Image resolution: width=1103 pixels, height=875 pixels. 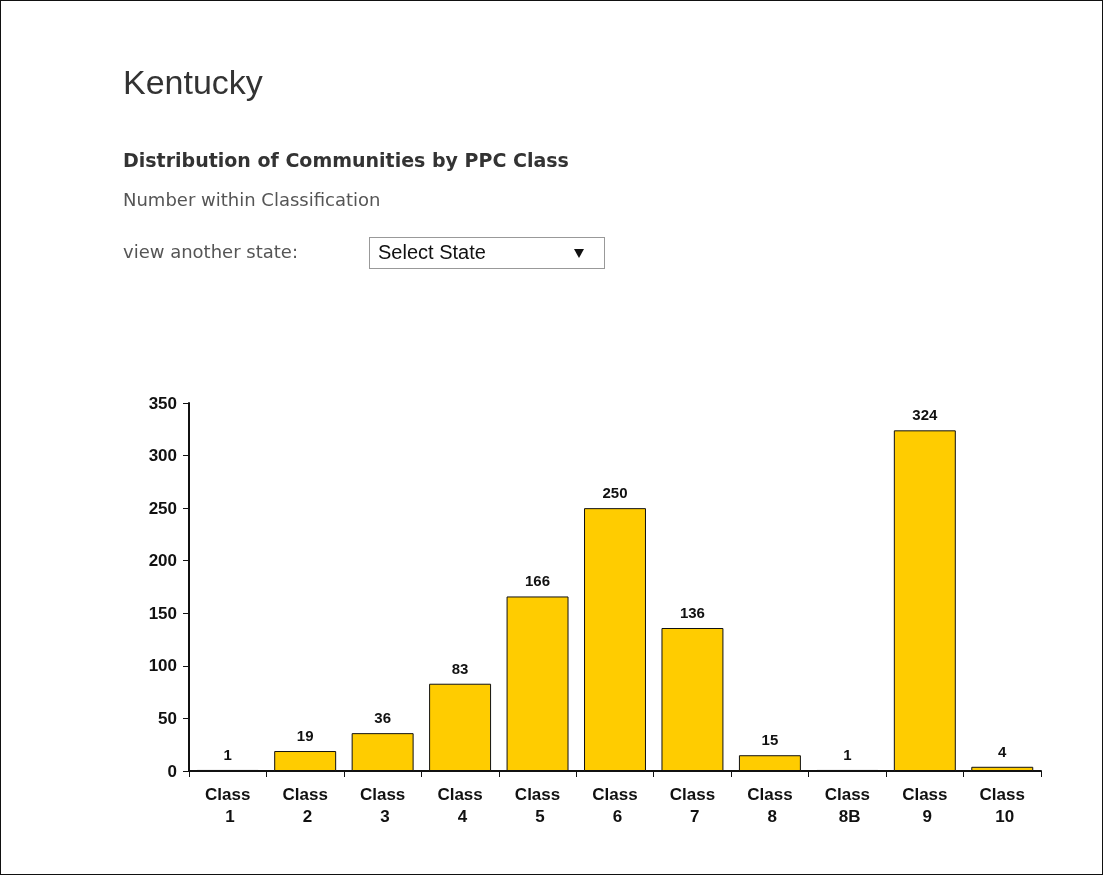 I want to click on data-label: 166, so click(x=538, y=581).